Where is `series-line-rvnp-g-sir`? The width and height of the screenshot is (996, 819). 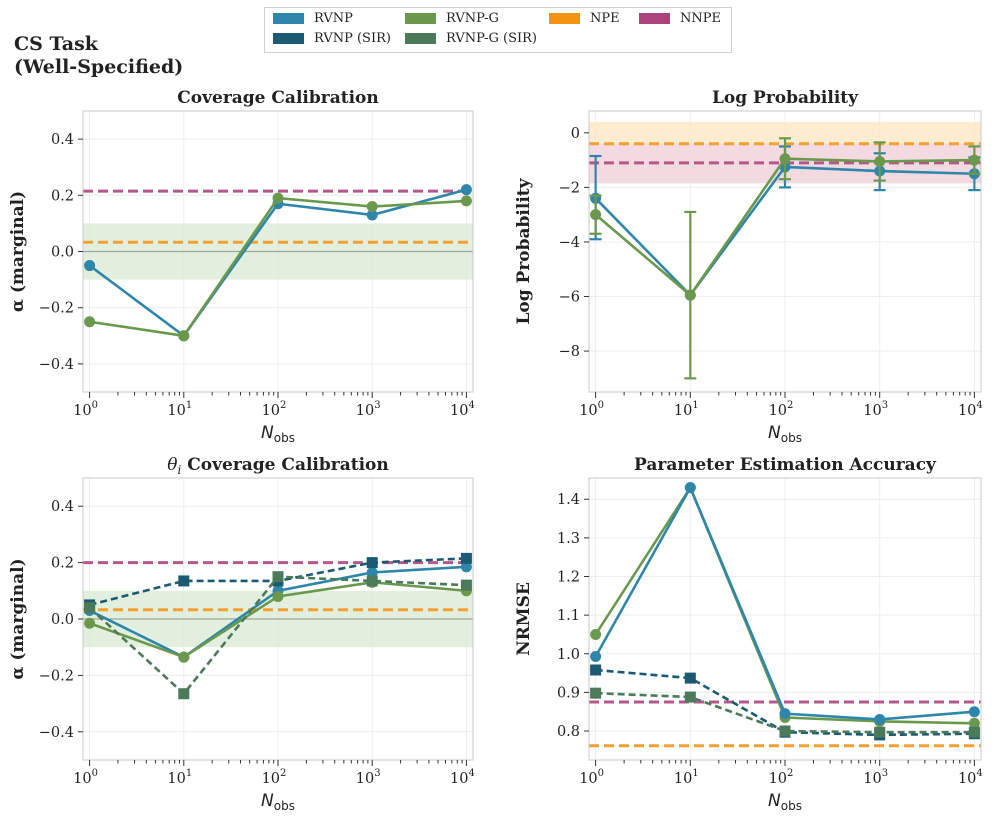
series-line-rvnp-g-sir is located at coordinates (785, 712).